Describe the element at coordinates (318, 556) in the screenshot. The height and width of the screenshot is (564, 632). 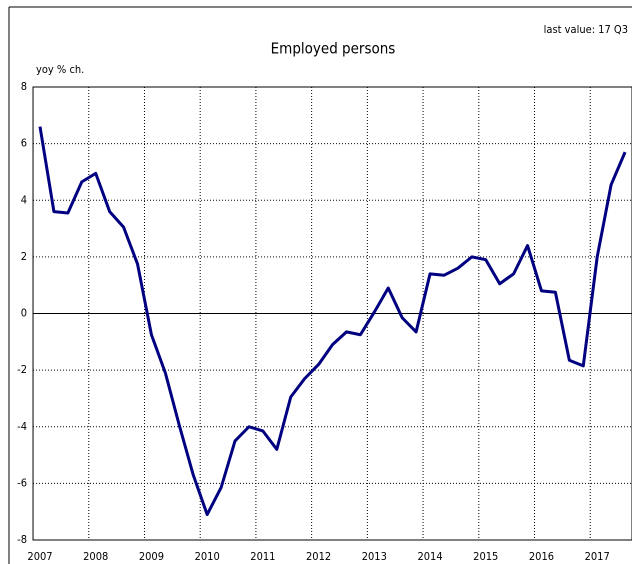
I see `x-tick-label: 2012` at that location.